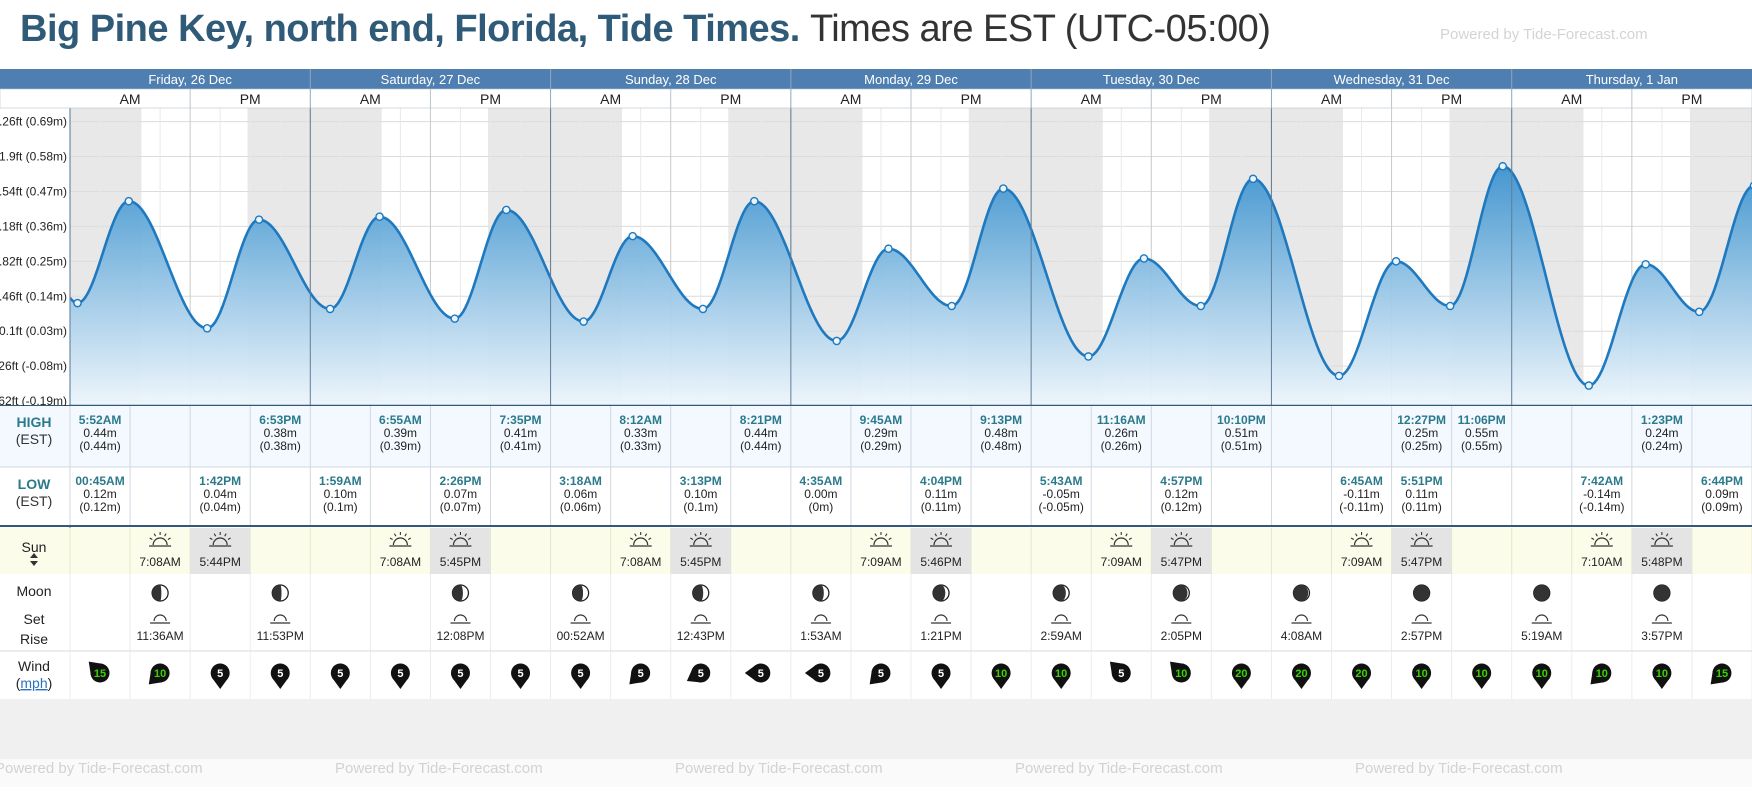 The height and width of the screenshot is (792, 1752). What do you see at coordinates (1481, 433) in the screenshot?
I see `high-tide-value: 0.55m` at bounding box center [1481, 433].